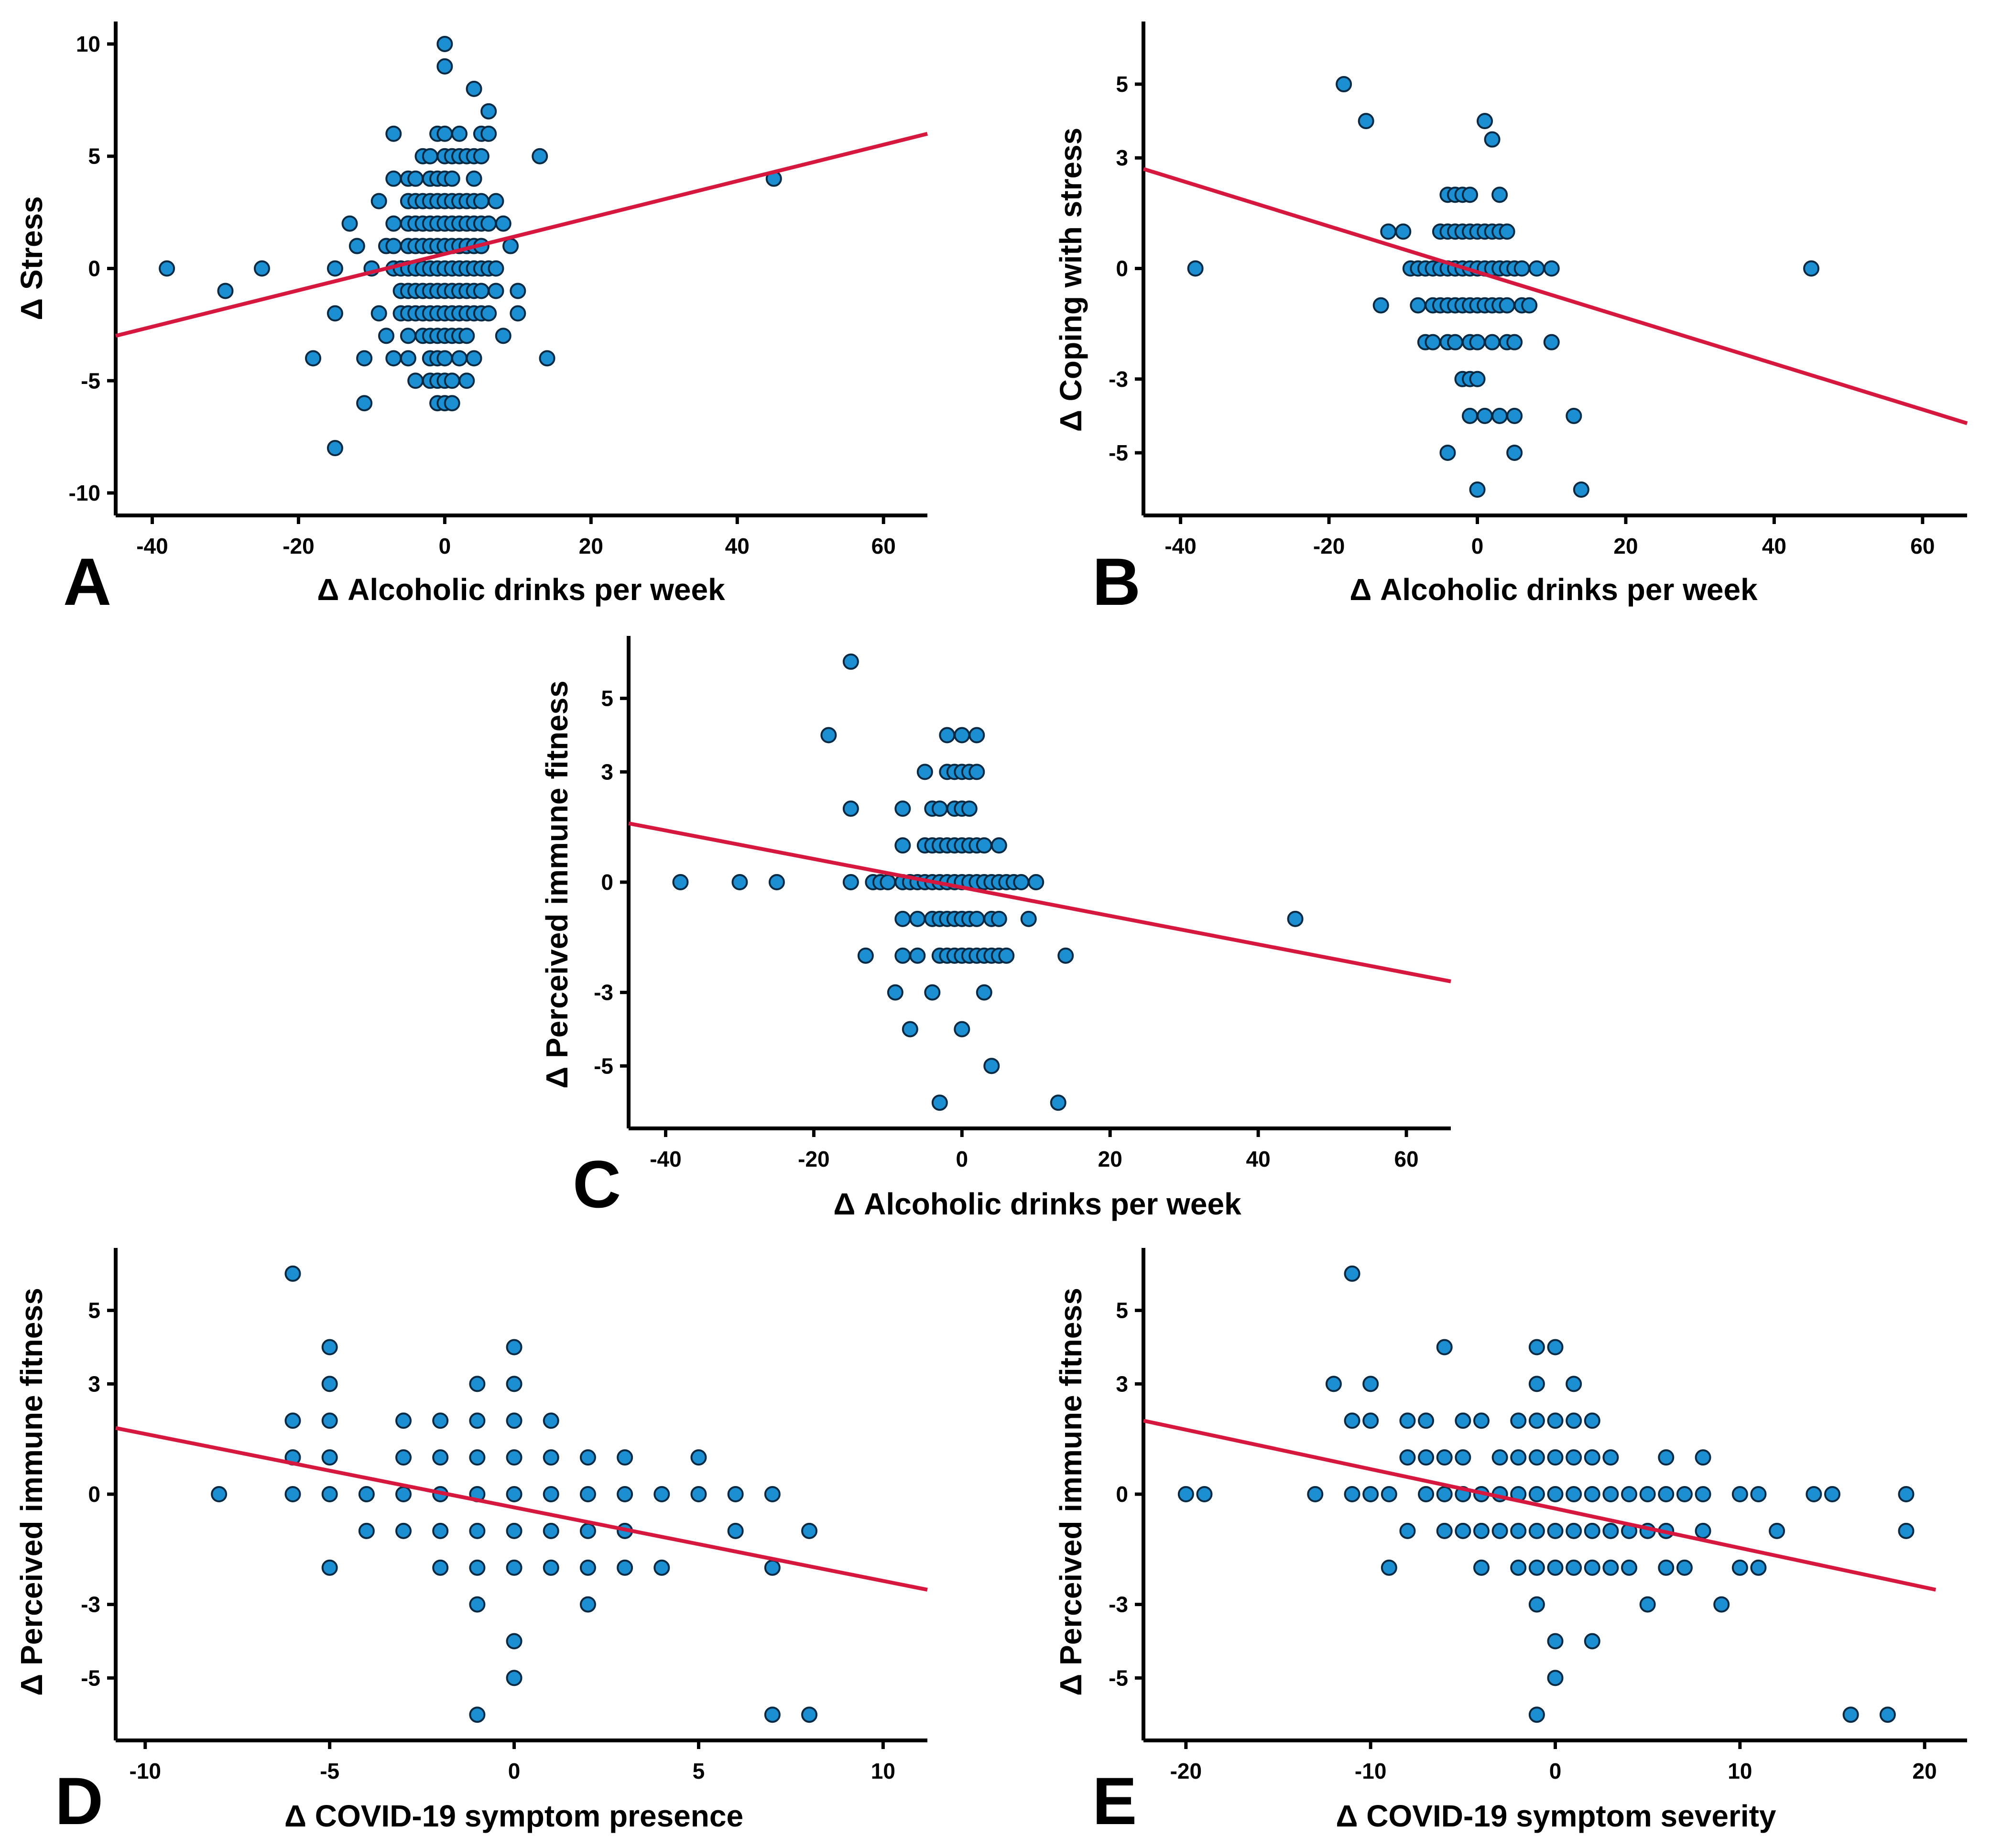 The image size is (1991, 1848). I want to click on panel-c-x-tick-label: -20, so click(813, 1159).